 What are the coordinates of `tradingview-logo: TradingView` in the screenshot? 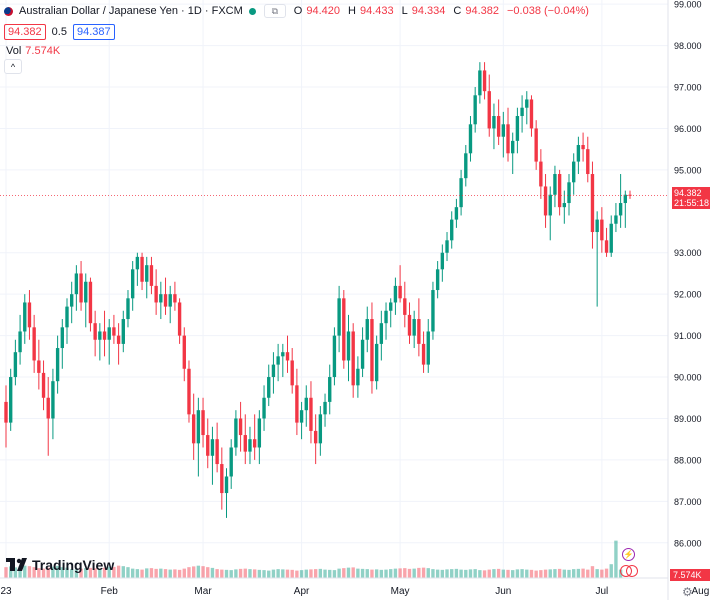 It's located at (60, 565).